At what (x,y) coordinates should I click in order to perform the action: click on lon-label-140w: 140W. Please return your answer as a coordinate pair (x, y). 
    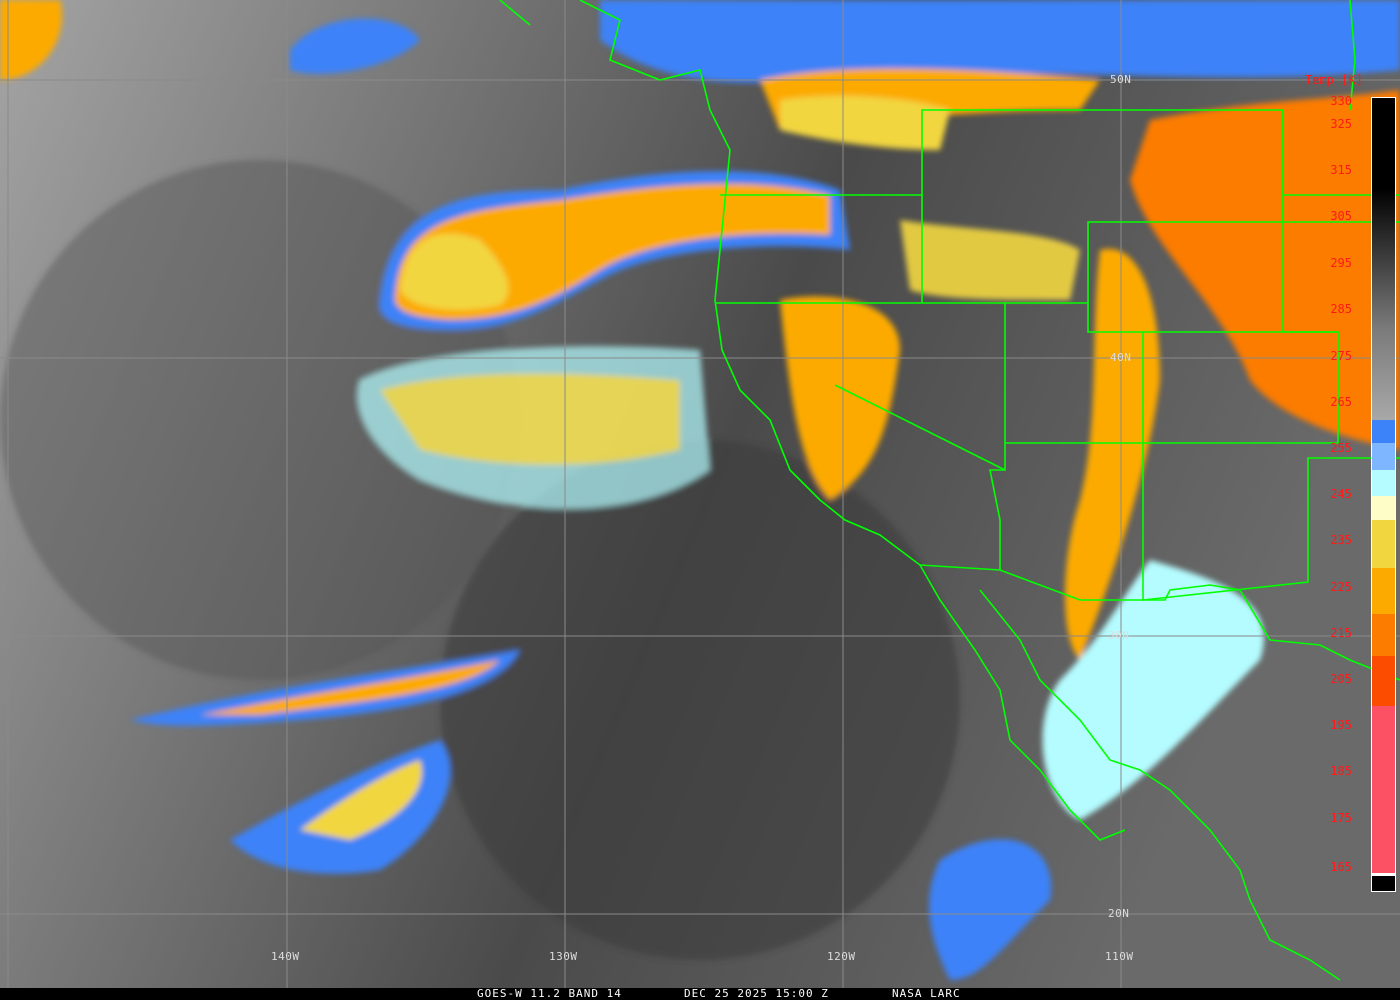
    Looking at the image, I should click on (285, 956).